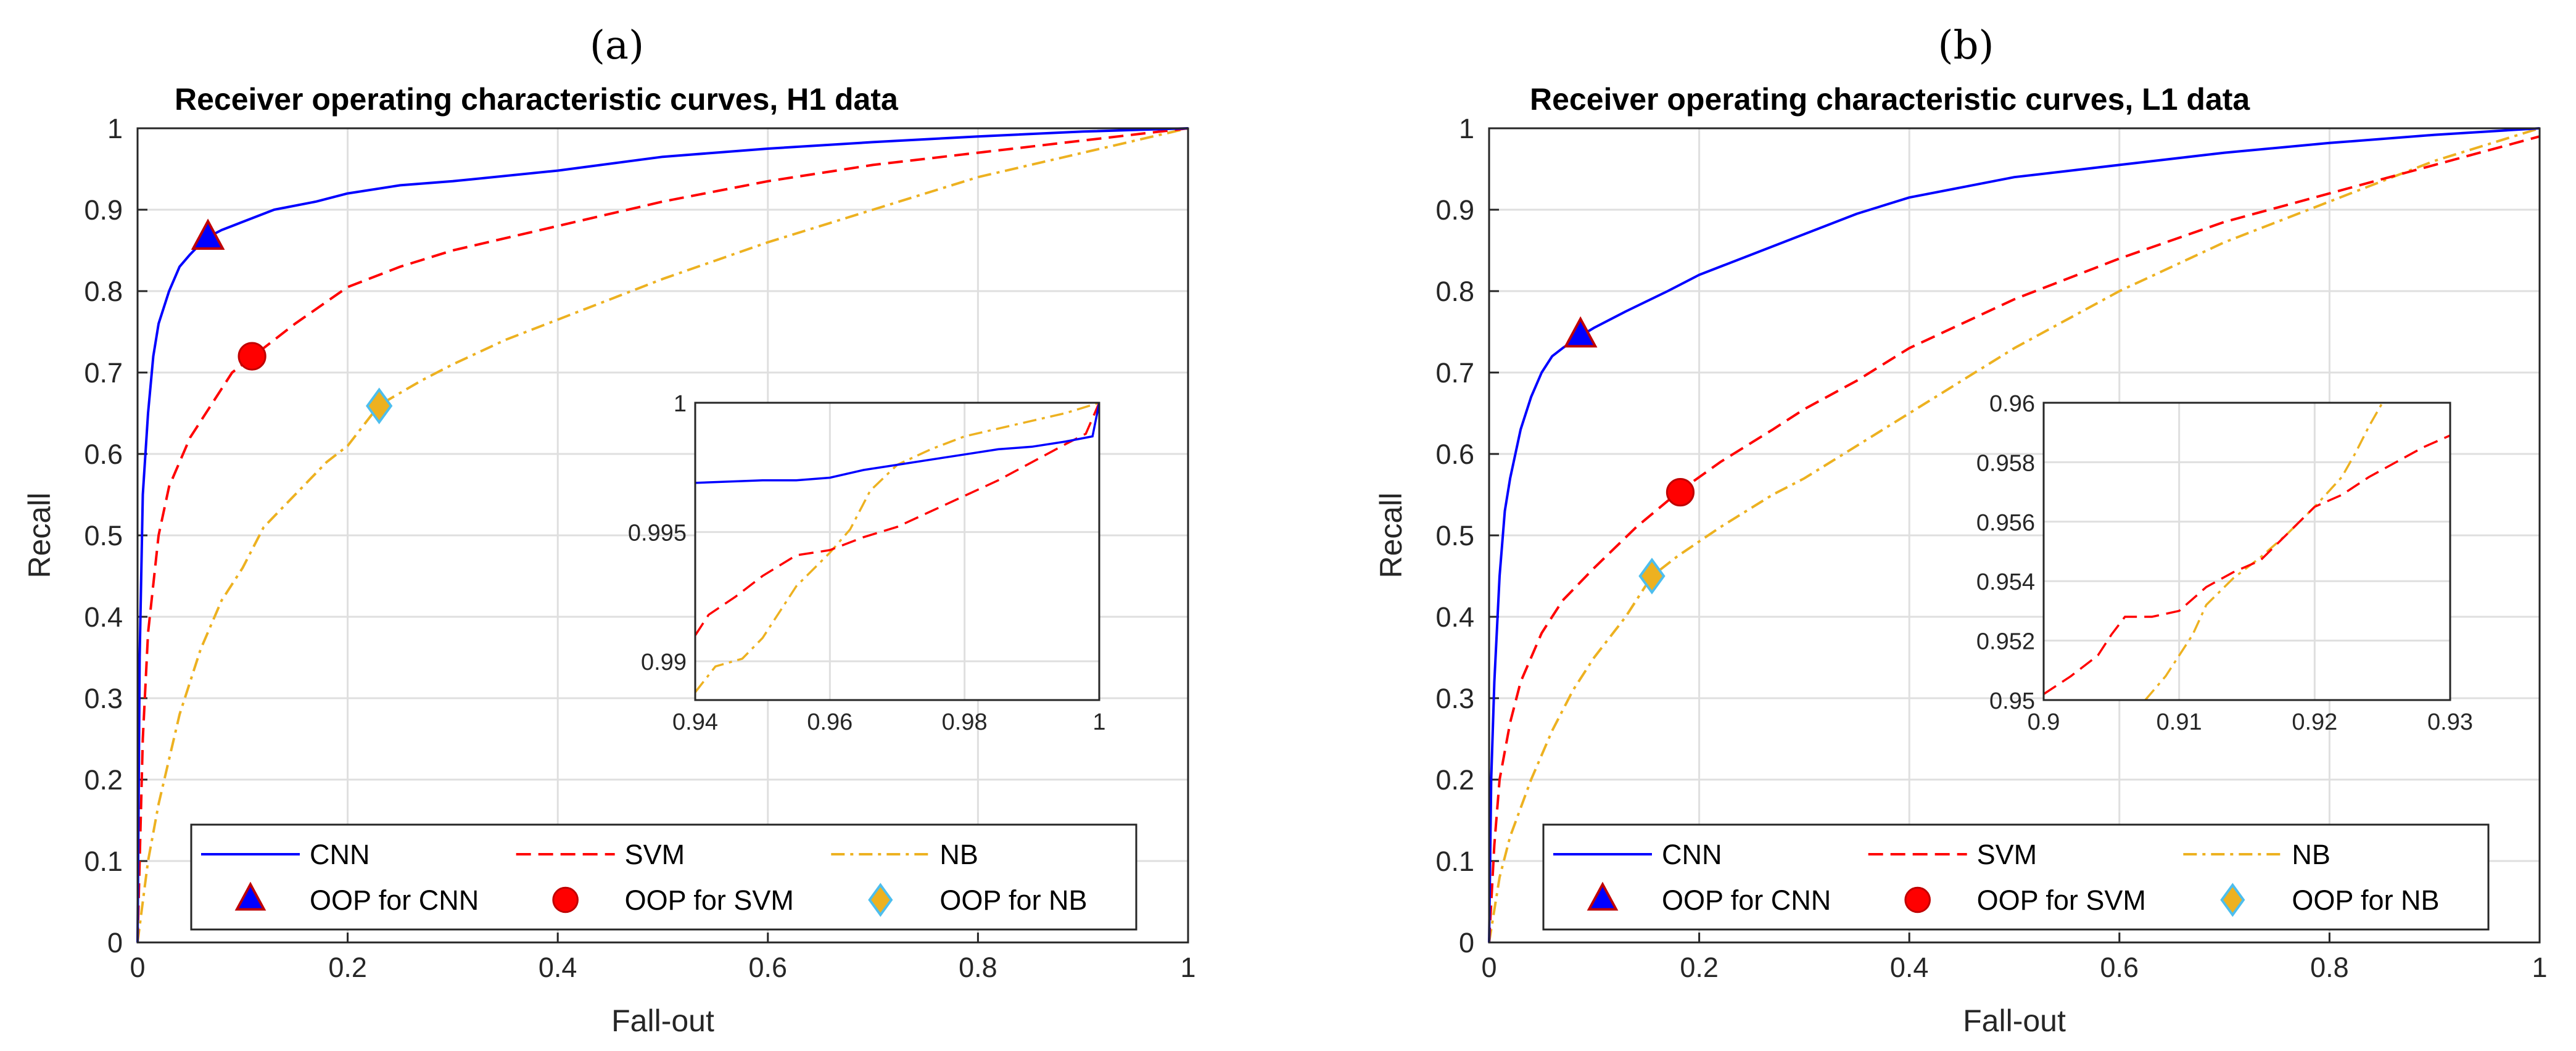  What do you see at coordinates (1680, 492) in the screenshot?
I see `marker-oop-for-svm` at bounding box center [1680, 492].